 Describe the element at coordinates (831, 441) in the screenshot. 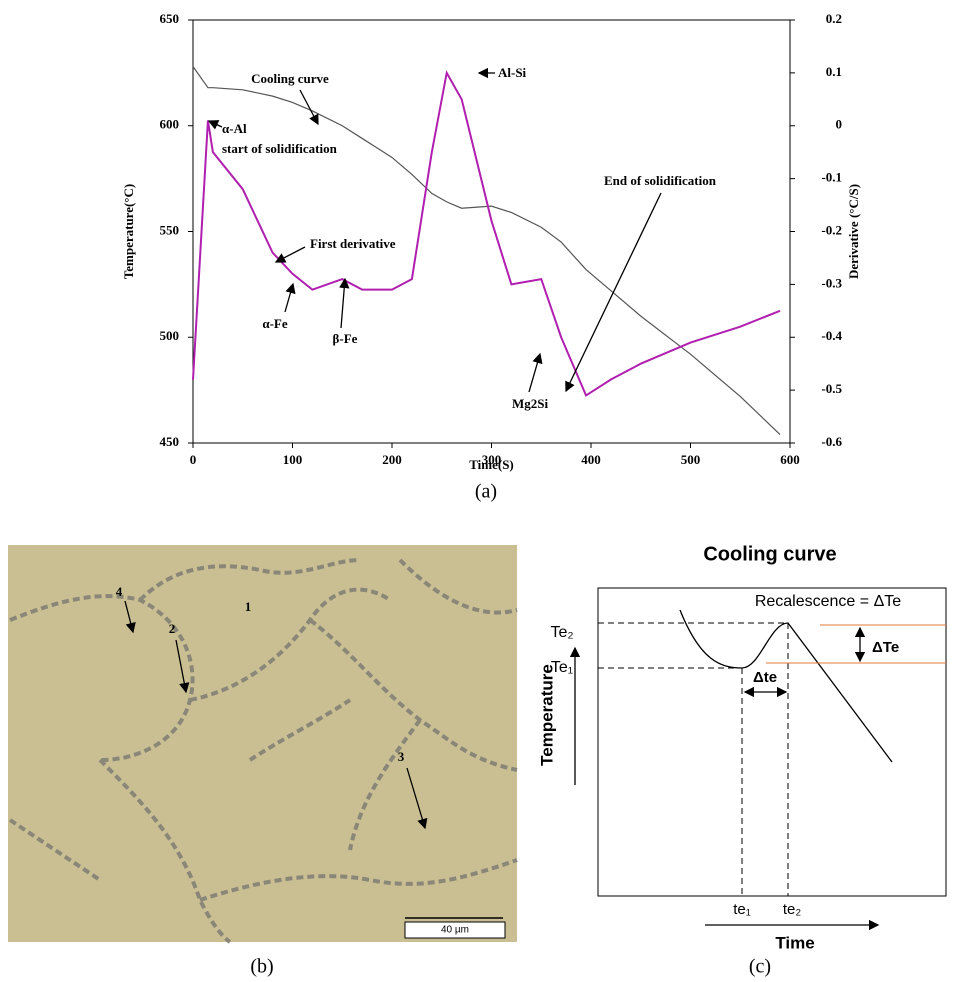

I see `y2-tick-label: -0.6` at that location.